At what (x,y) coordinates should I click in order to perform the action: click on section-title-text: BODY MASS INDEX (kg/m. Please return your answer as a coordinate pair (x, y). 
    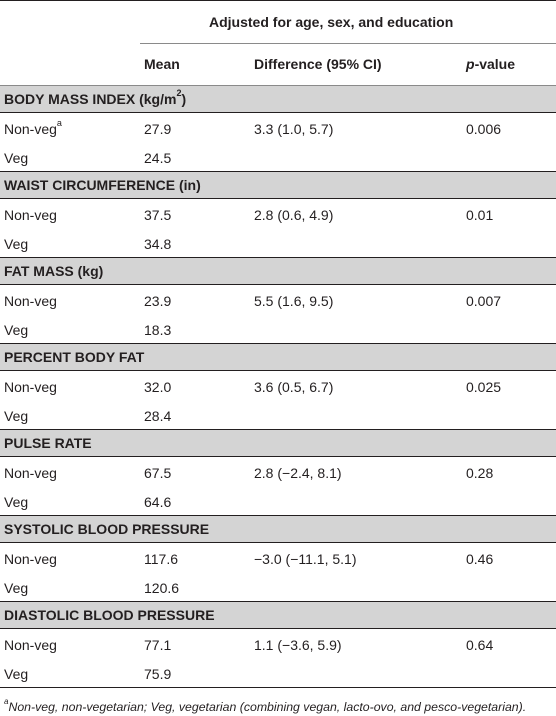
    Looking at the image, I should click on (90, 99).